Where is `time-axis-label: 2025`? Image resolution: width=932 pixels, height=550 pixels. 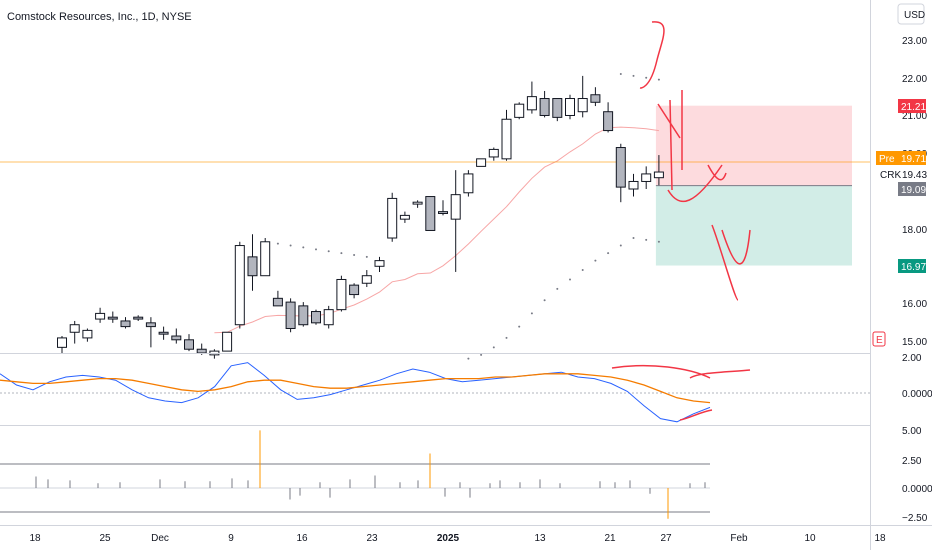
time-axis-label: 2025 is located at coordinates (448, 538).